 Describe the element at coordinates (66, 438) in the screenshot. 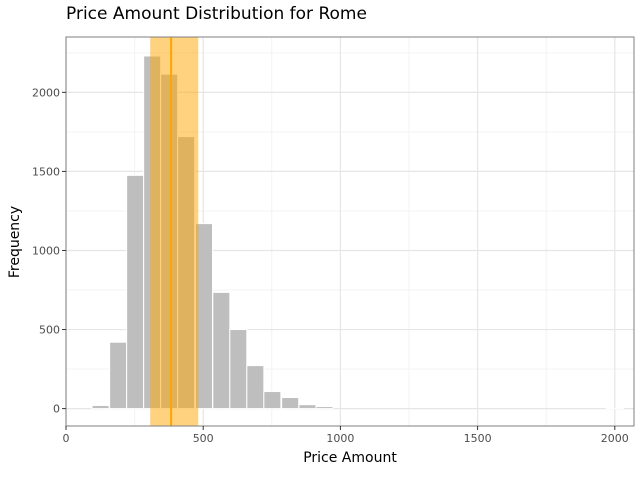

I see `x-tick-label: 0` at that location.